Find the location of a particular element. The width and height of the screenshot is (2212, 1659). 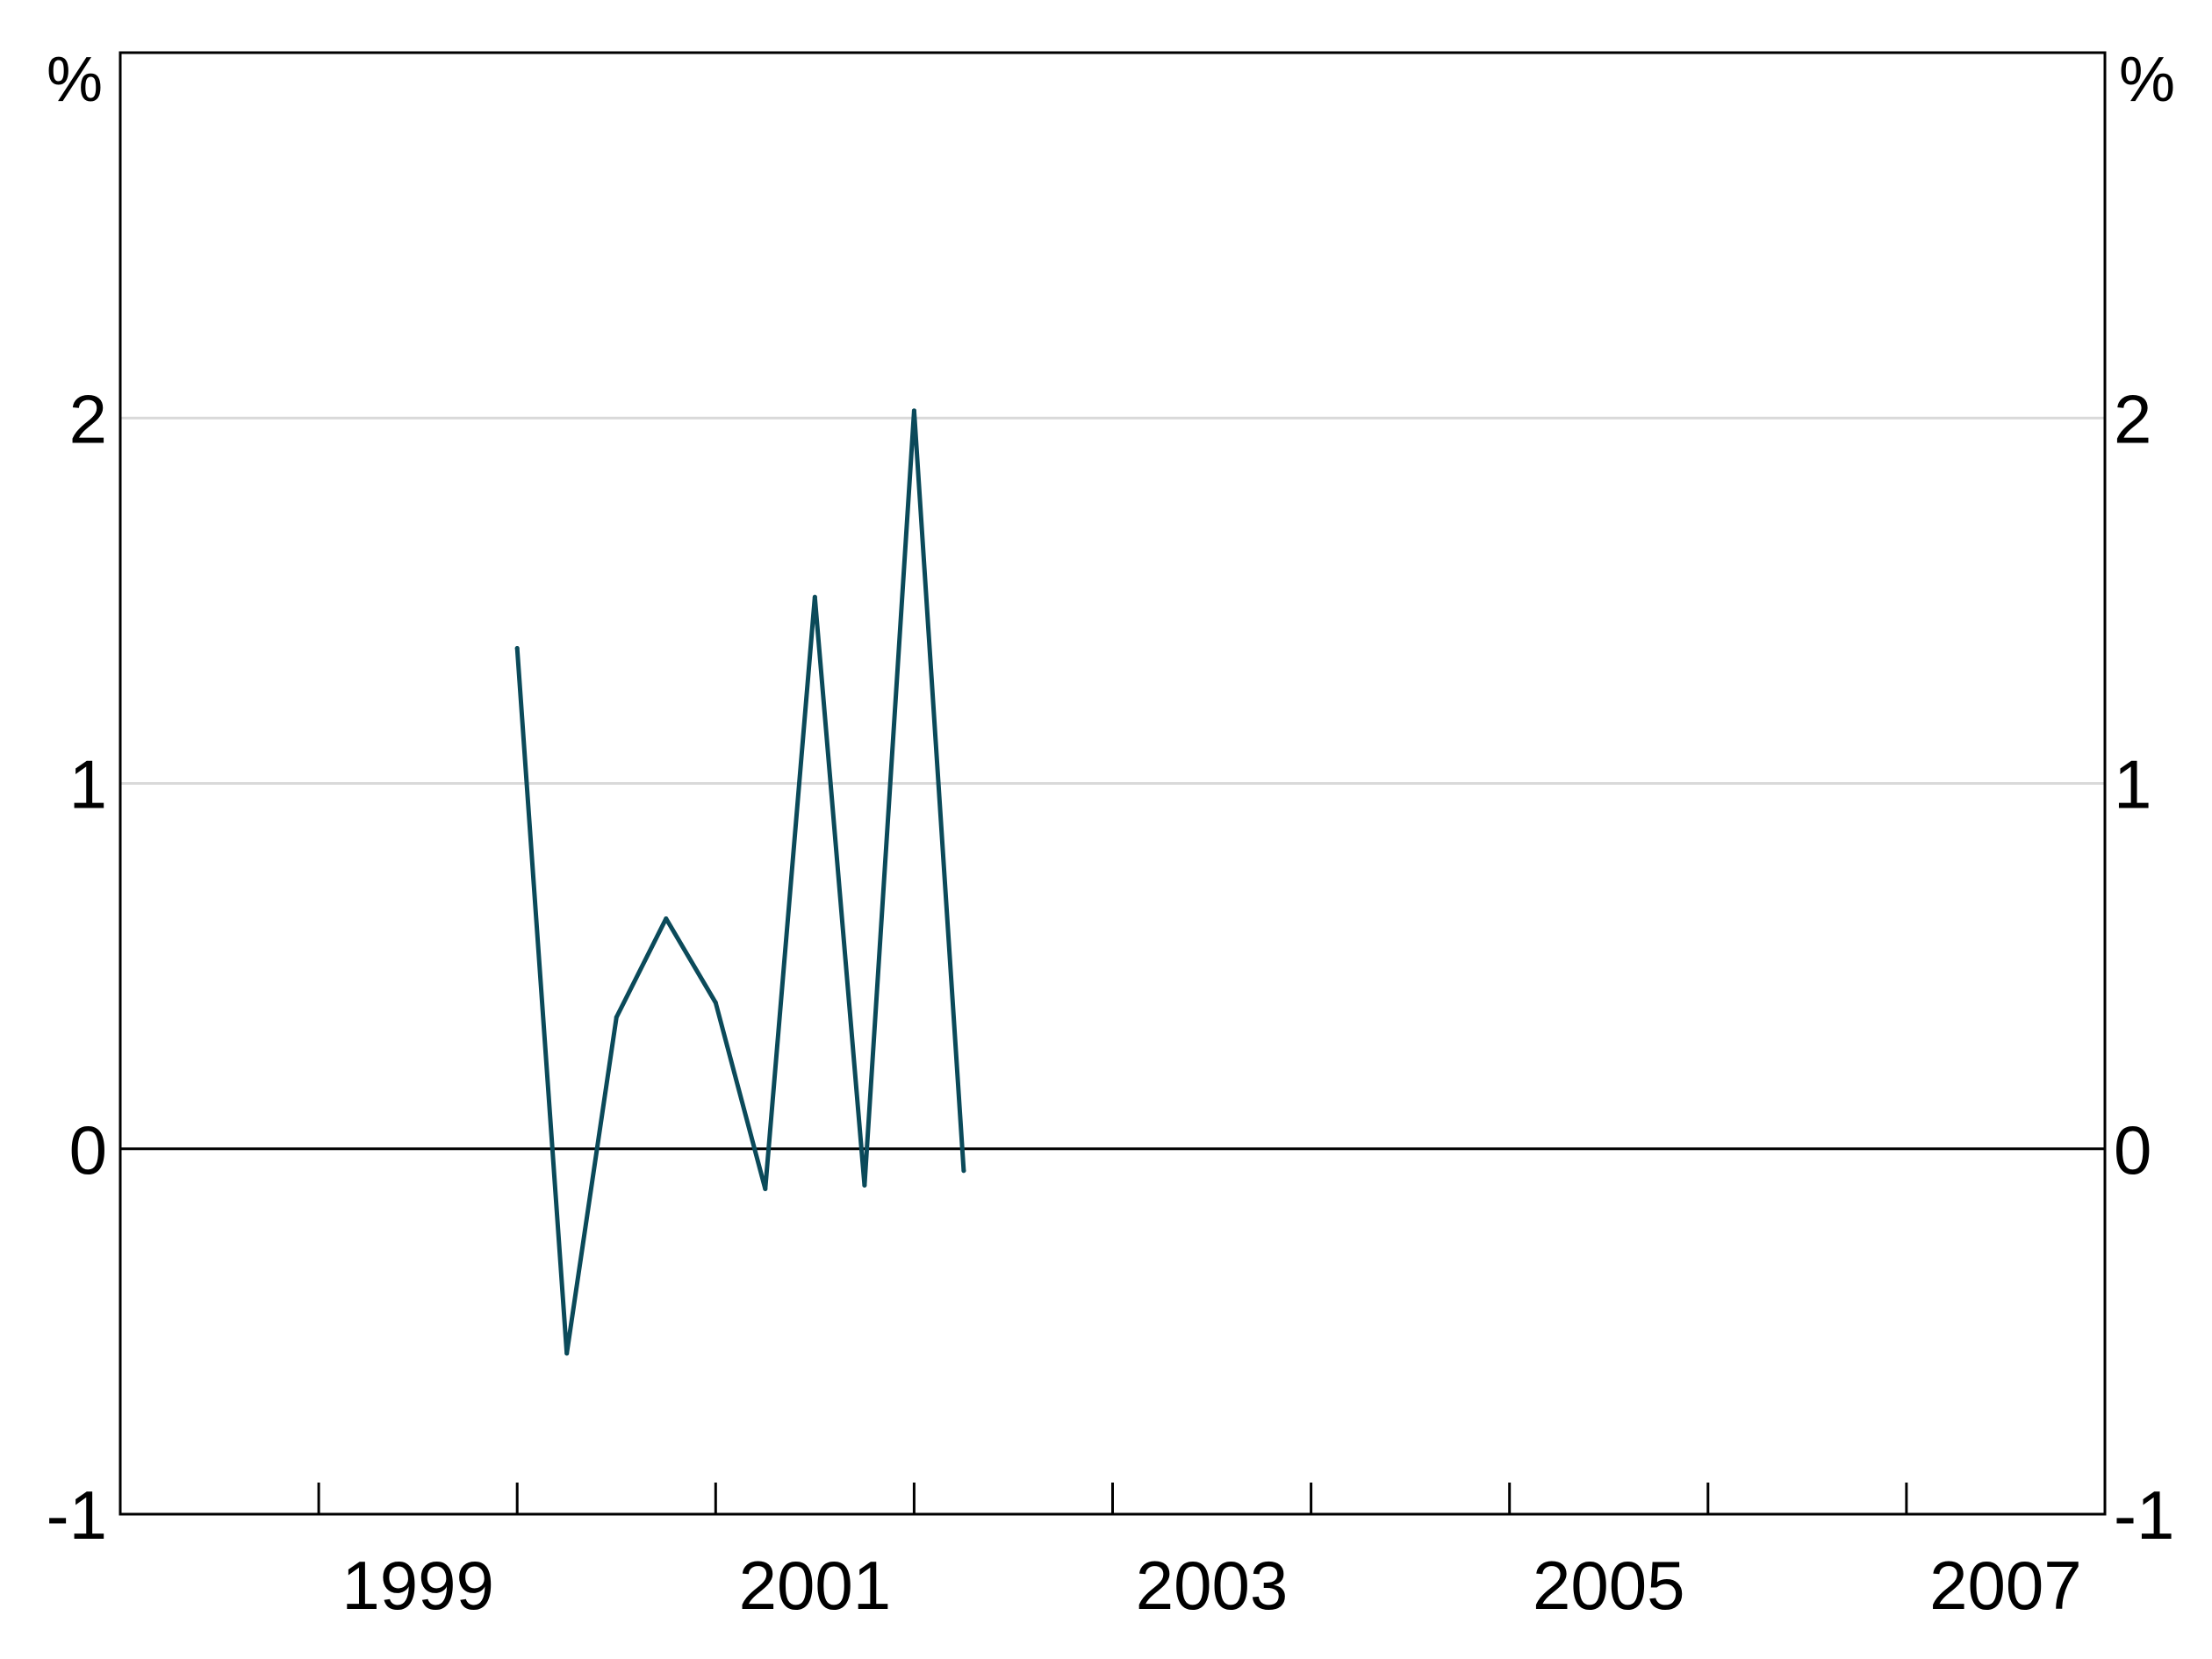

series-layer is located at coordinates (740, 882).